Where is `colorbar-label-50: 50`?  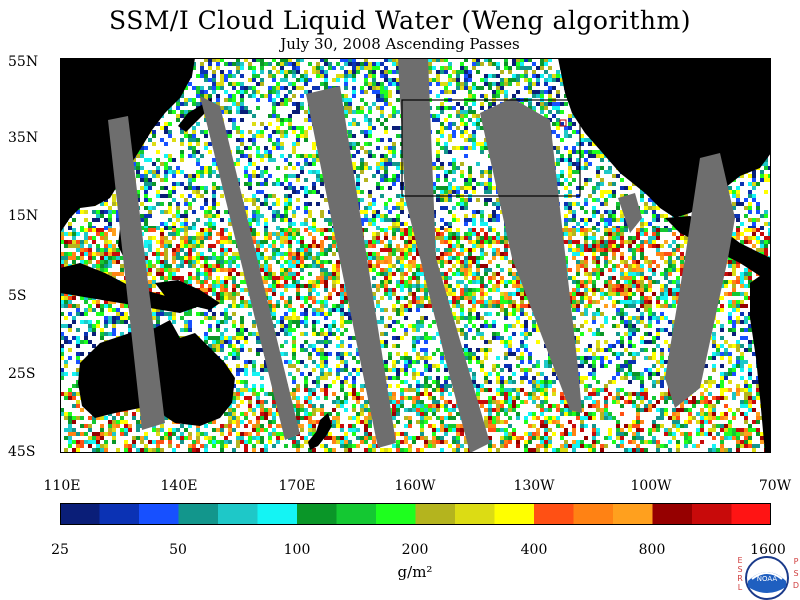 colorbar-label-50: 50 is located at coordinates (178, 550).